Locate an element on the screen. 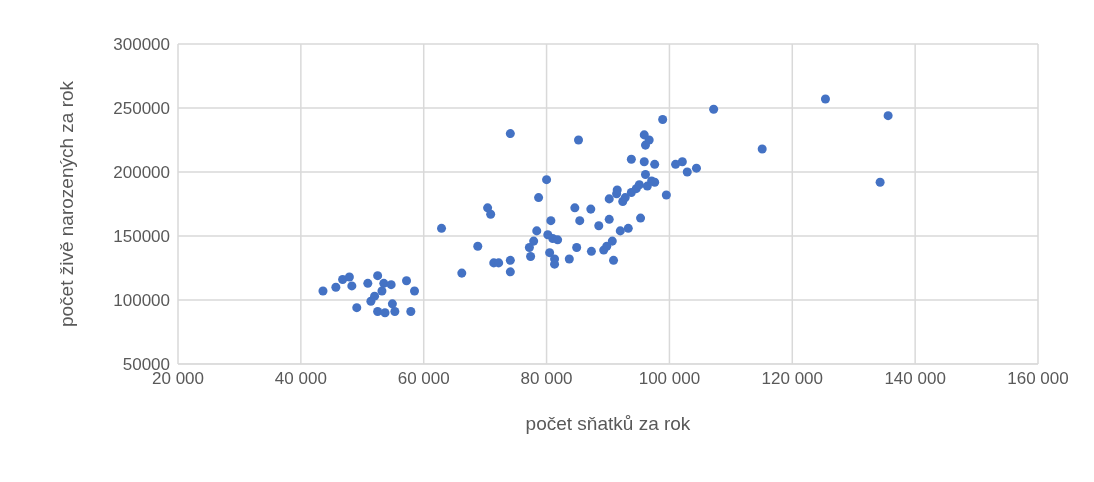  x-tick-label: 140 000 is located at coordinates (915, 379).